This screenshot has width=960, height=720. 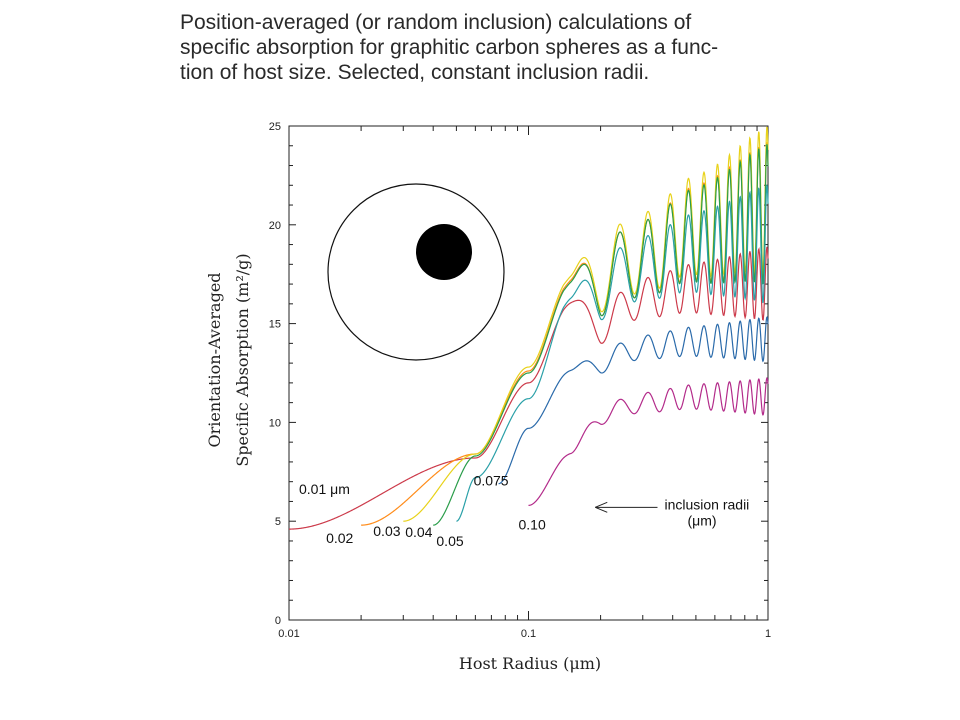 I want to click on host-with-inclusion-diagram, so click(x=416, y=272).